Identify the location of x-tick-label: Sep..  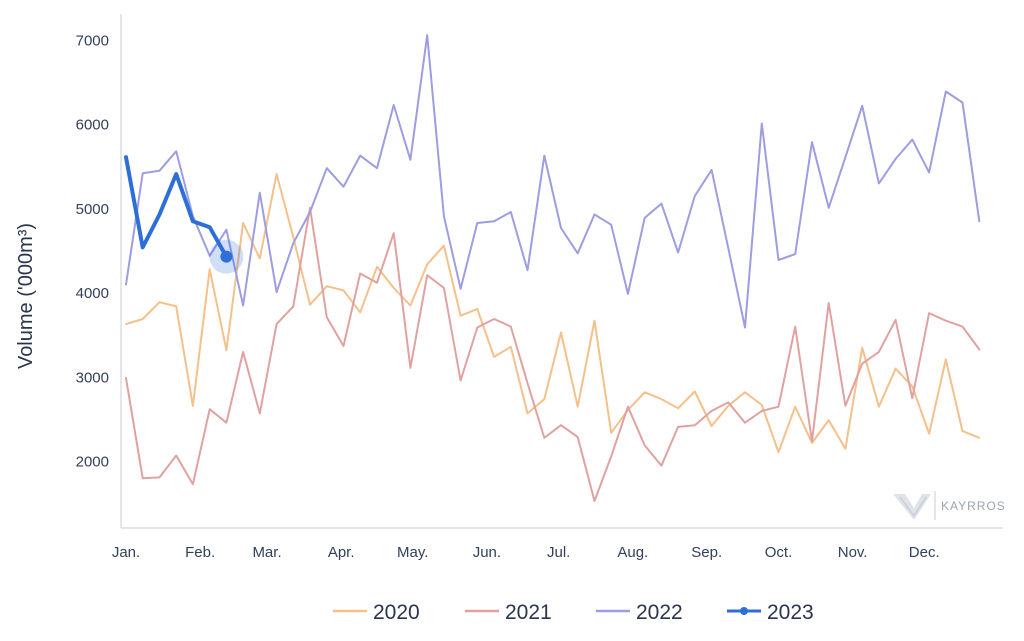
(706, 552).